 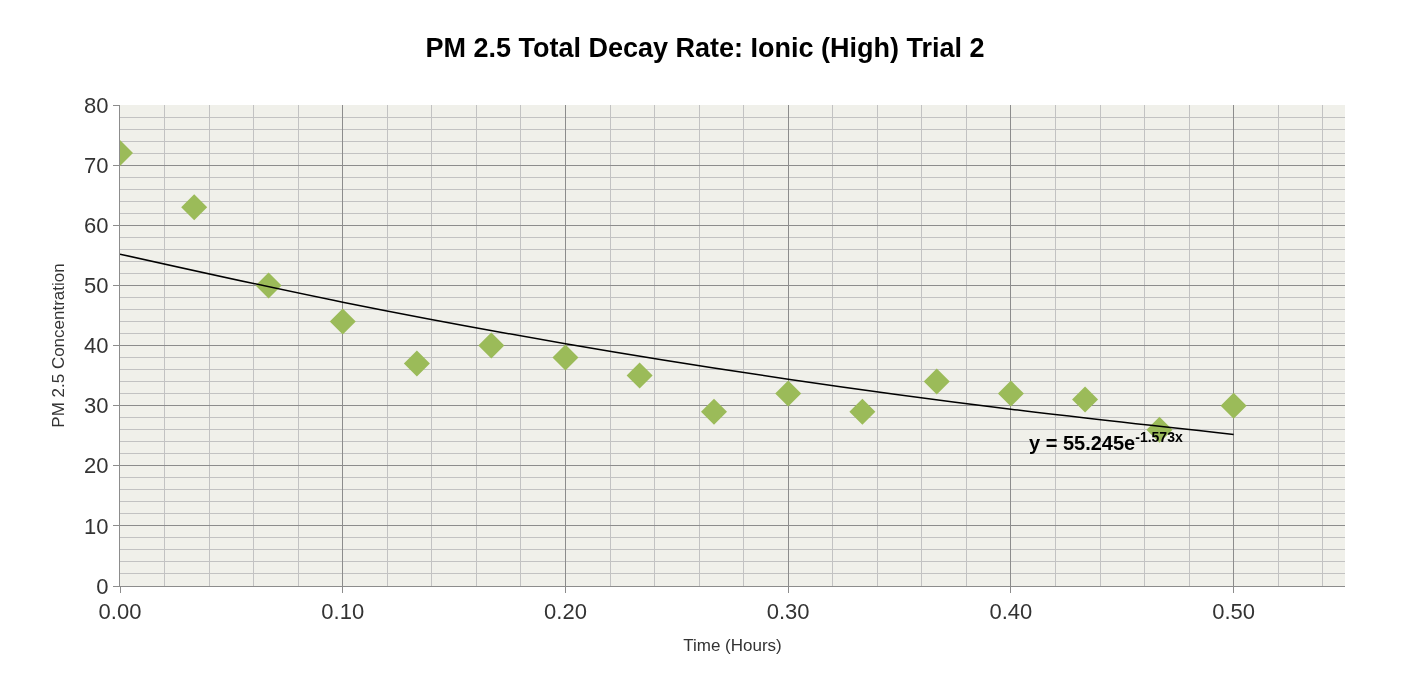 I want to click on x-axis-title: Time (Hours), so click(x=732, y=645).